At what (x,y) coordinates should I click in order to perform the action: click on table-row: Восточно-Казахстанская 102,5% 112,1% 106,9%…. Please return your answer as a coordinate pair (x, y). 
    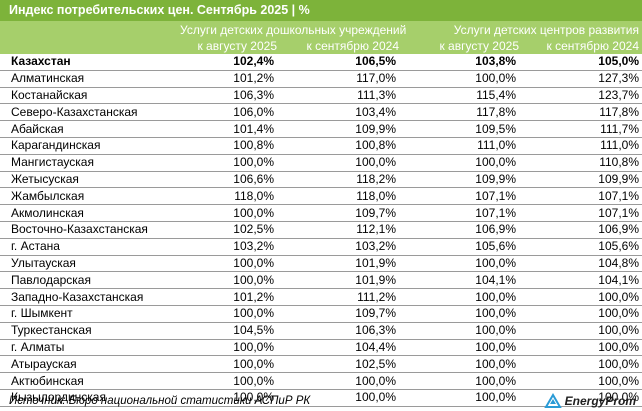
    Looking at the image, I should click on (321, 230).